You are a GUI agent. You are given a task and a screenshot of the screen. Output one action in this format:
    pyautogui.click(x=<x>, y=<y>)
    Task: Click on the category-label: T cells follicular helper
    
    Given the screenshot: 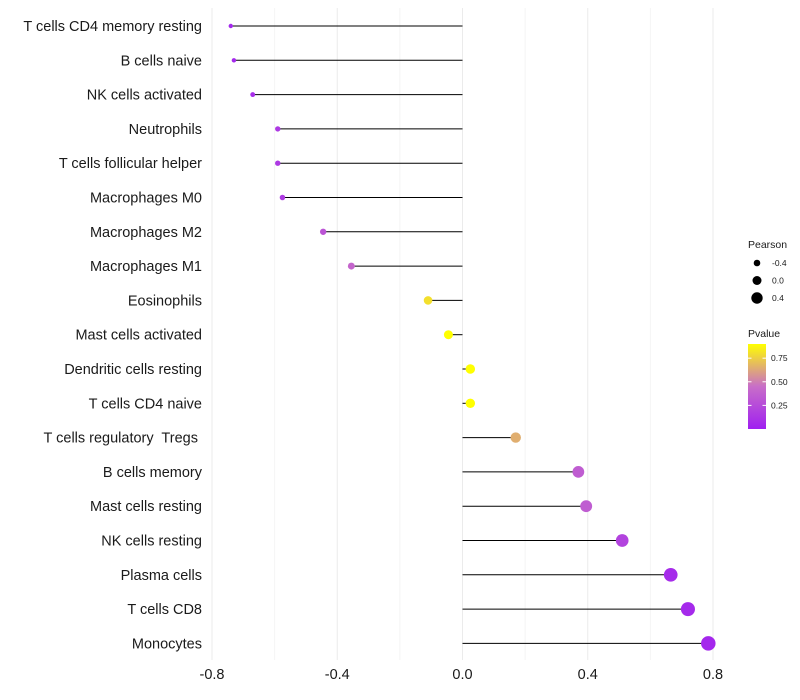 What is the action you would take?
    pyautogui.click(x=130, y=164)
    